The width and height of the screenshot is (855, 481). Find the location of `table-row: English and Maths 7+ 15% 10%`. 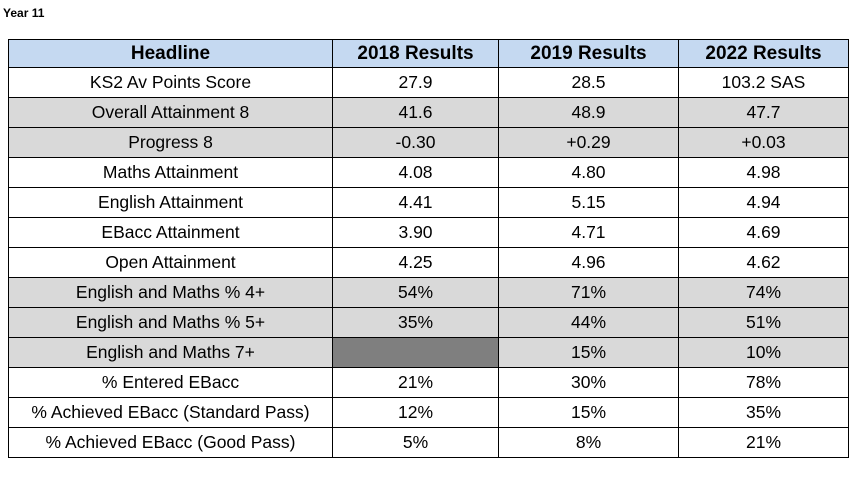

table-row: English and Maths 7+ 15% 10% is located at coordinates (428, 352).